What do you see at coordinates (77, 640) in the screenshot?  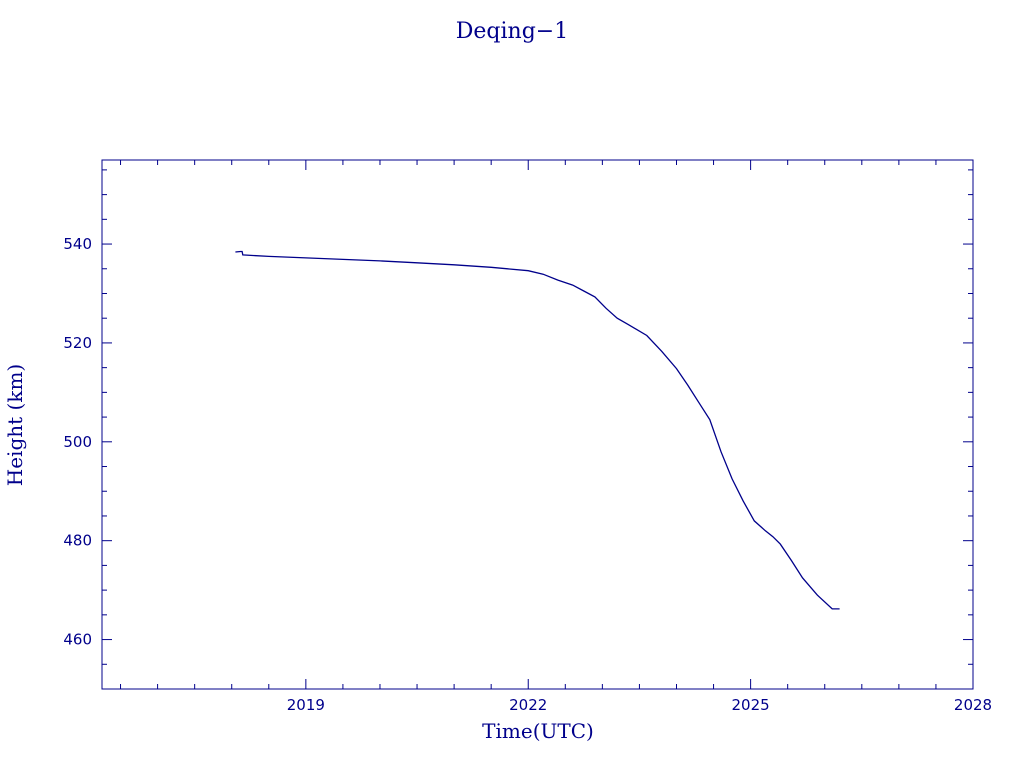 I see `y-tick-label: 460` at bounding box center [77, 640].